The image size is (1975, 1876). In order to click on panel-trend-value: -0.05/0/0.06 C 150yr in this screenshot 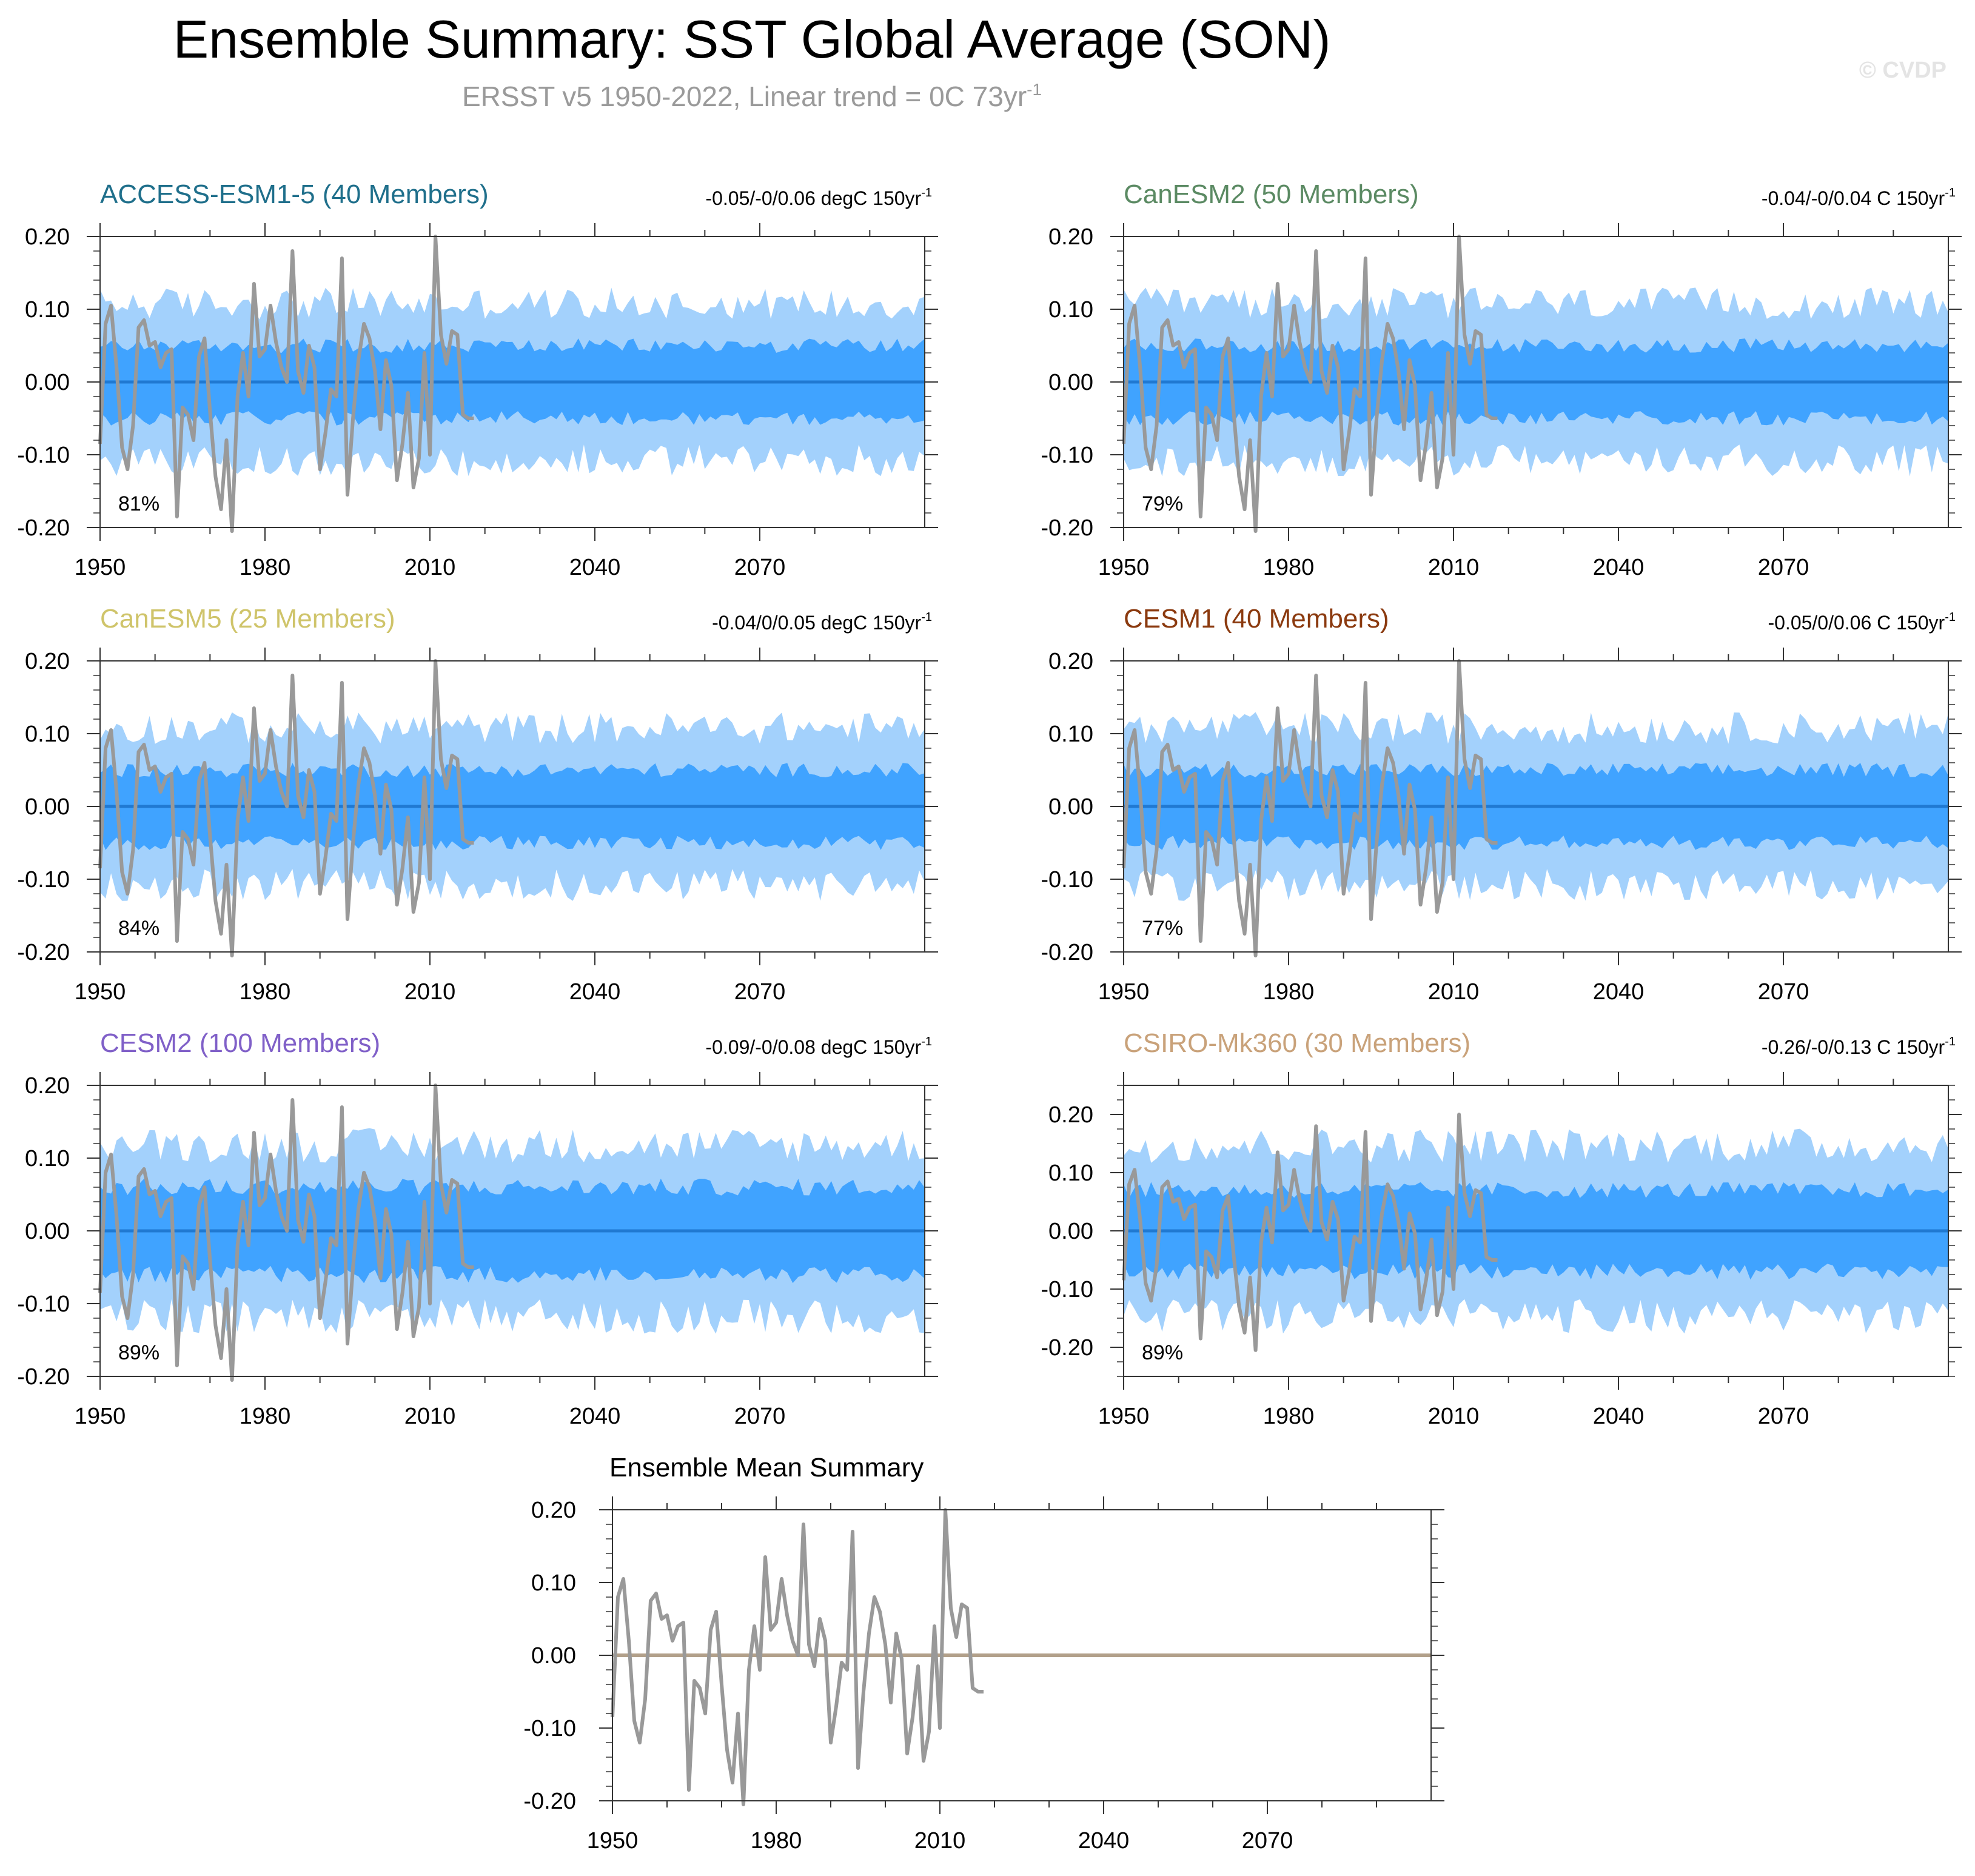, I will do `click(1856, 623)`.